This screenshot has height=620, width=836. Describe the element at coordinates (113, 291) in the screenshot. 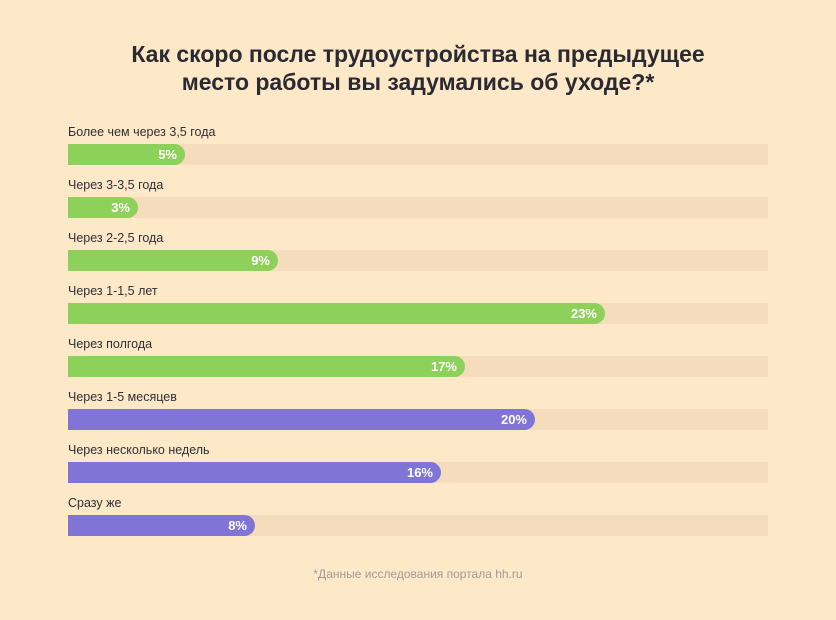

I see `category-label: Через 1-1,5 лет` at that location.